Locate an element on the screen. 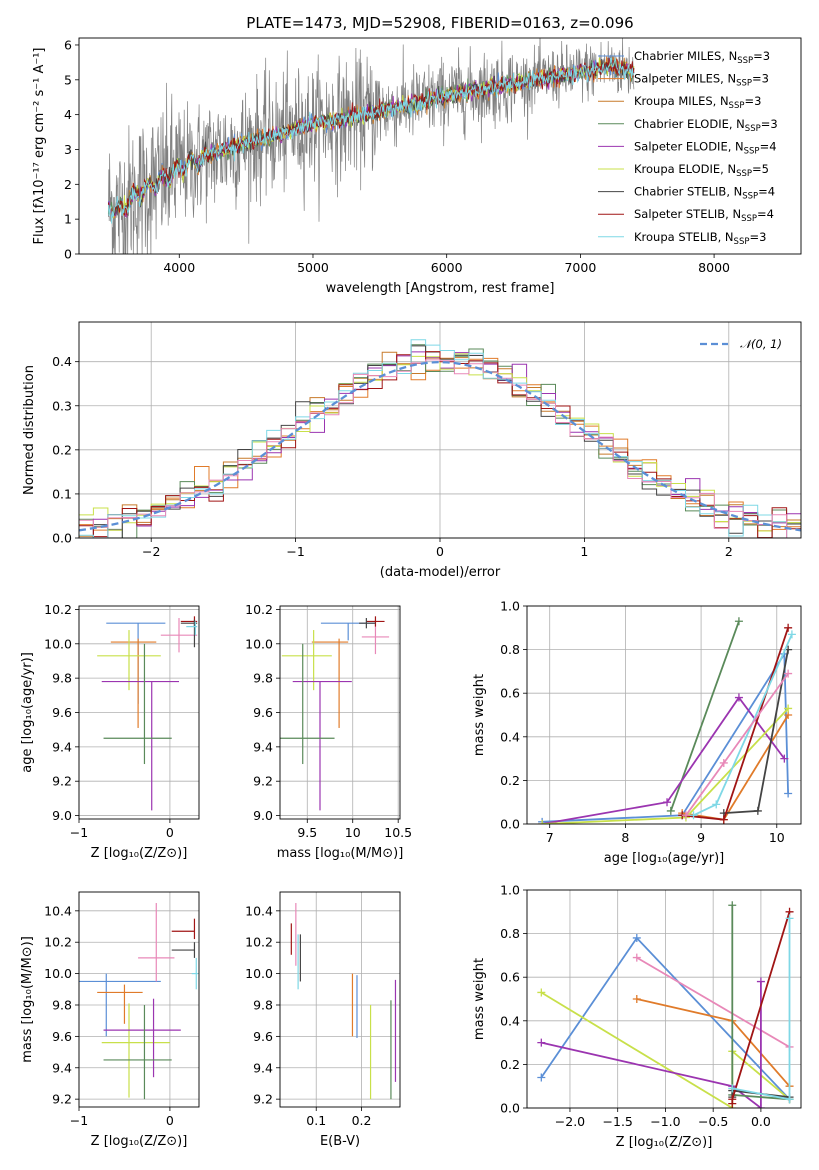  x-tick-label: 0.2 is located at coordinates (362, 1120).